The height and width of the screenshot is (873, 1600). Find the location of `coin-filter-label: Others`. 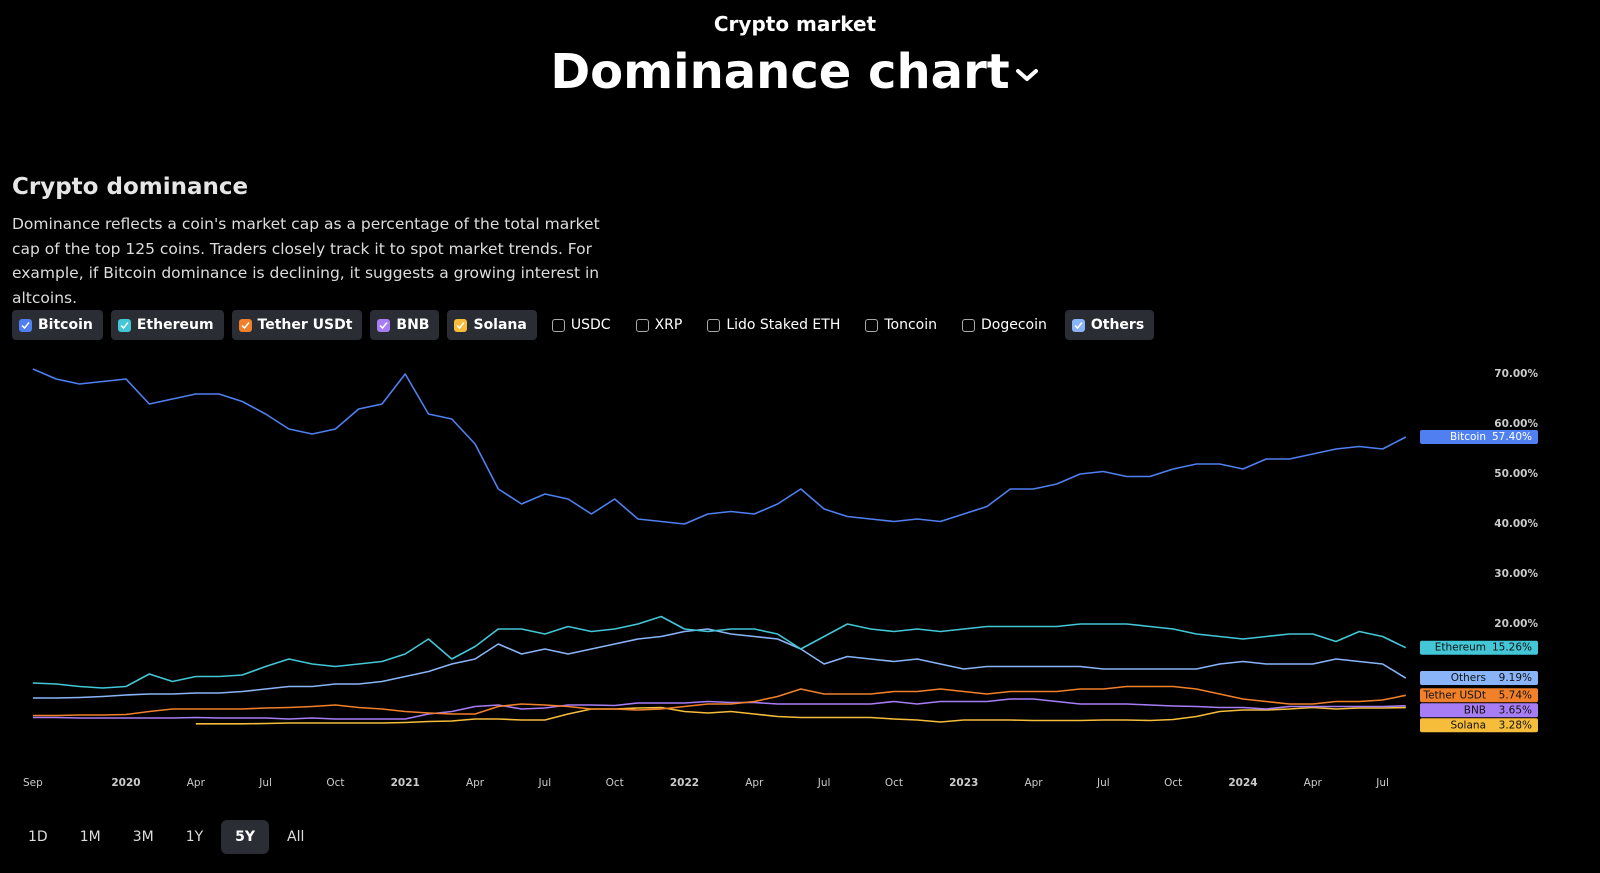

coin-filter-label: Others is located at coordinates (1117, 325).